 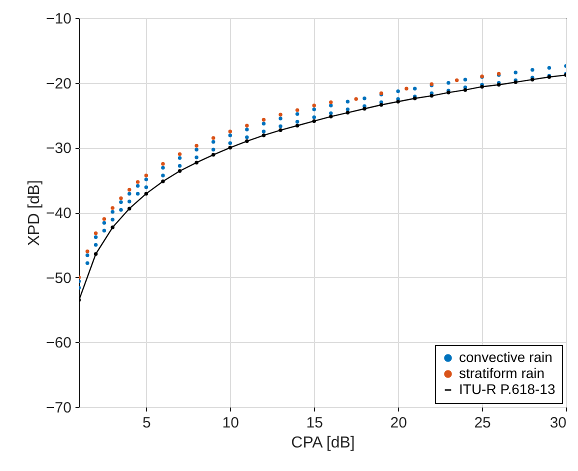 I want to click on y-tick-label: −10, so click(x=59, y=19).